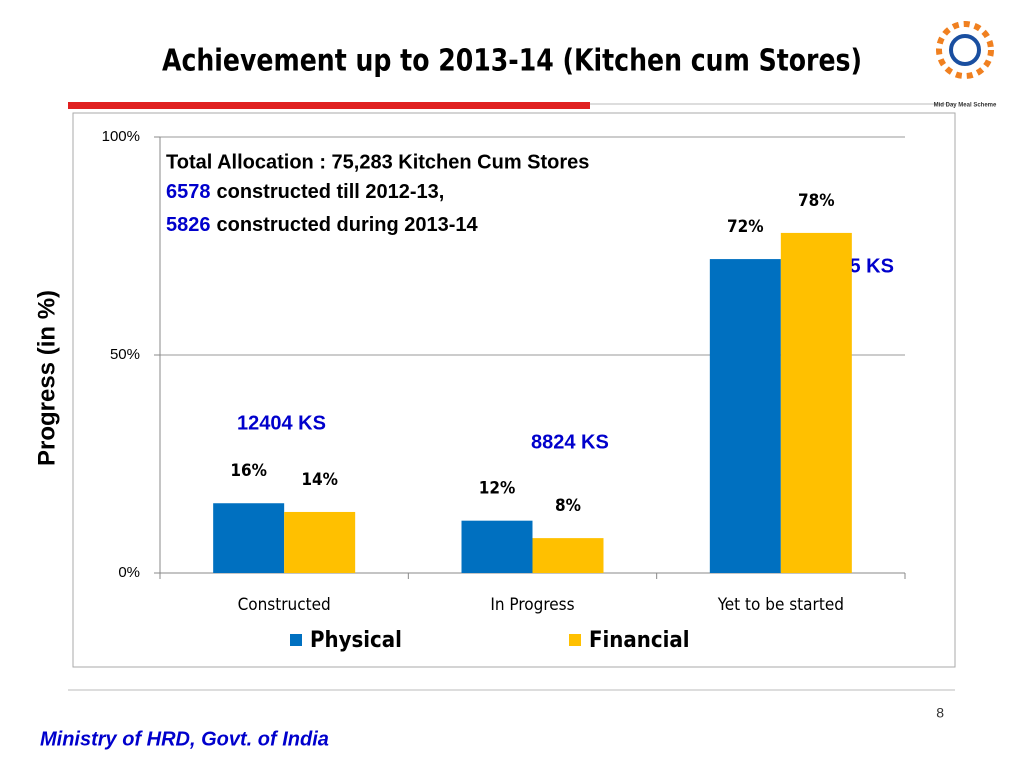 Image resolution: width=1024 pixels, height=768 pixels. I want to click on annotation: 6578 constructed till 2012-13,, so click(305, 192).